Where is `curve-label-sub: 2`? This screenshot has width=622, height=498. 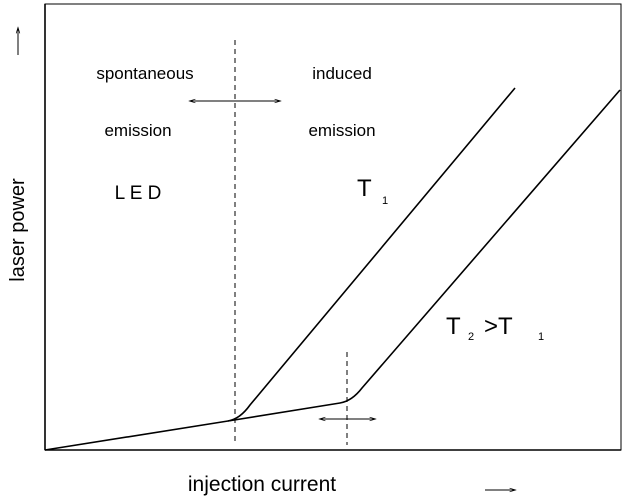 curve-label-sub: 2 is located at coordinates (471, 337).